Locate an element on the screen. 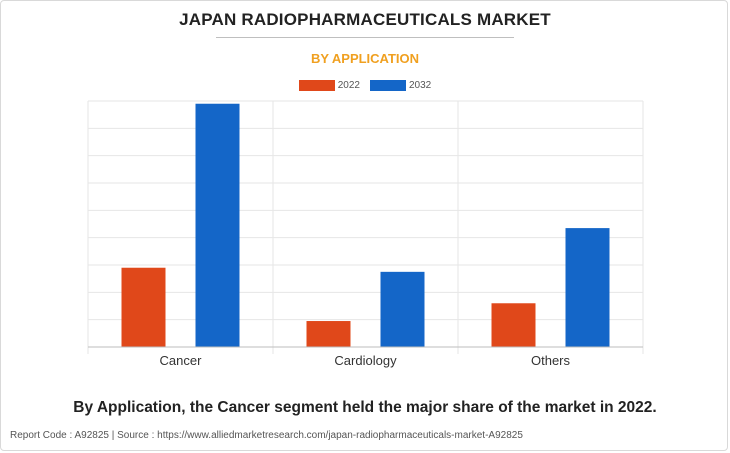  bar-others-2032 is located at coordinates (587, 287).